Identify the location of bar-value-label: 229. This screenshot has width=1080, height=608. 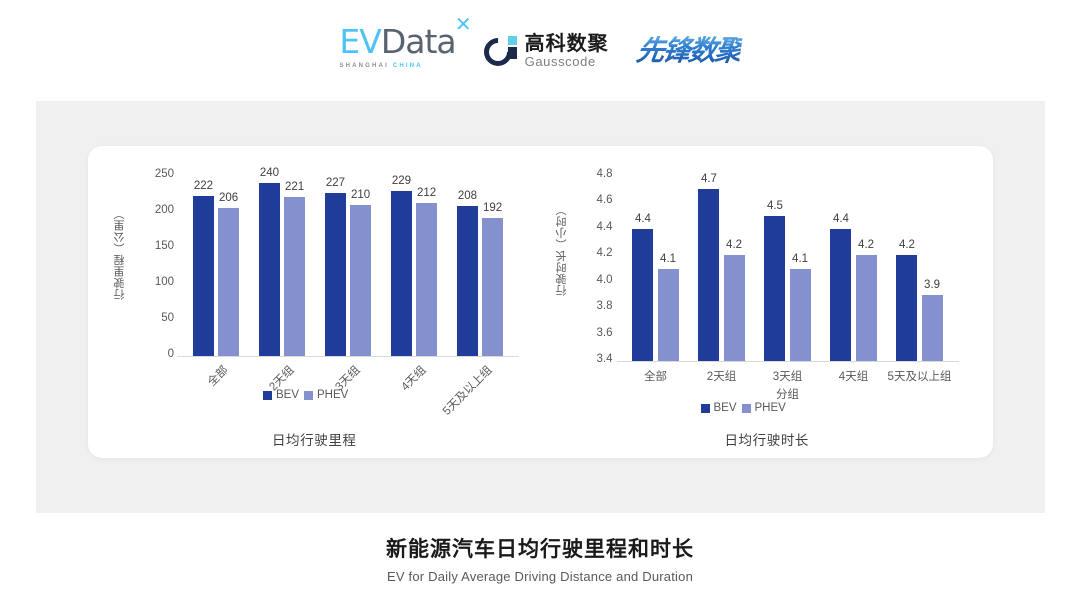
(401, 181).